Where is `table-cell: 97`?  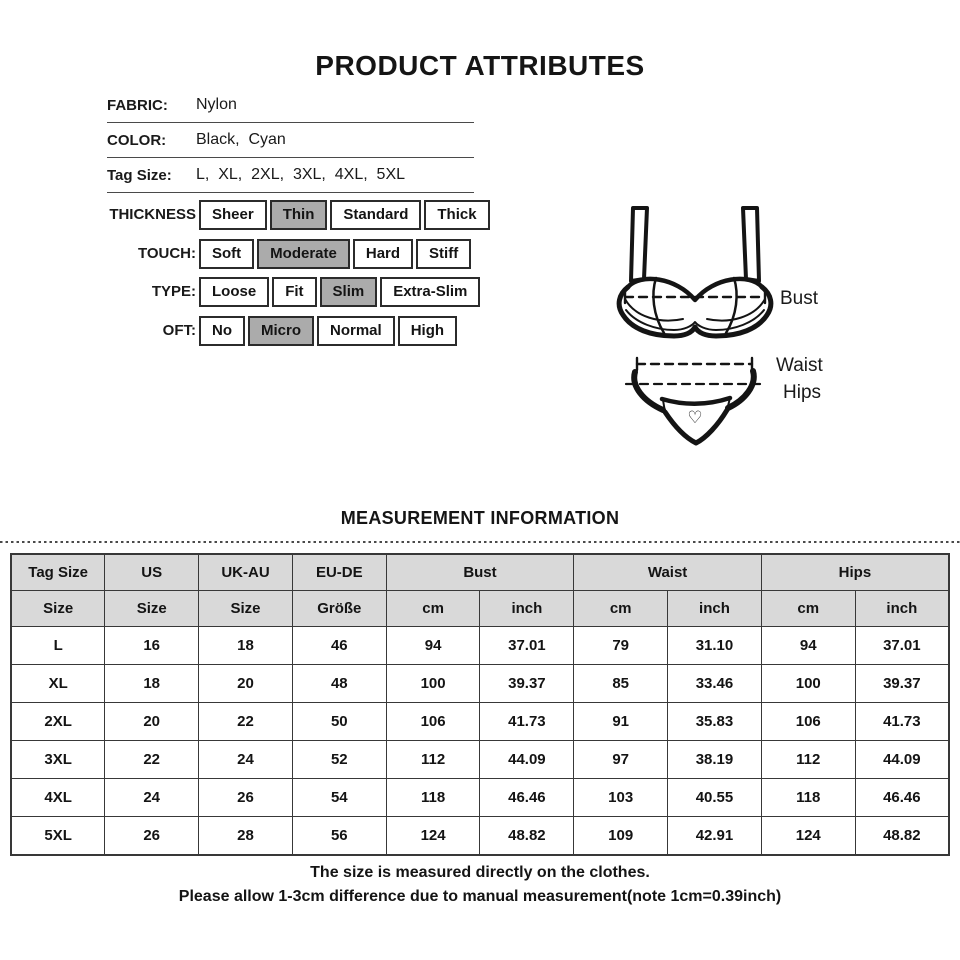
table-cell: 97 is located at coordinates (621, 759).